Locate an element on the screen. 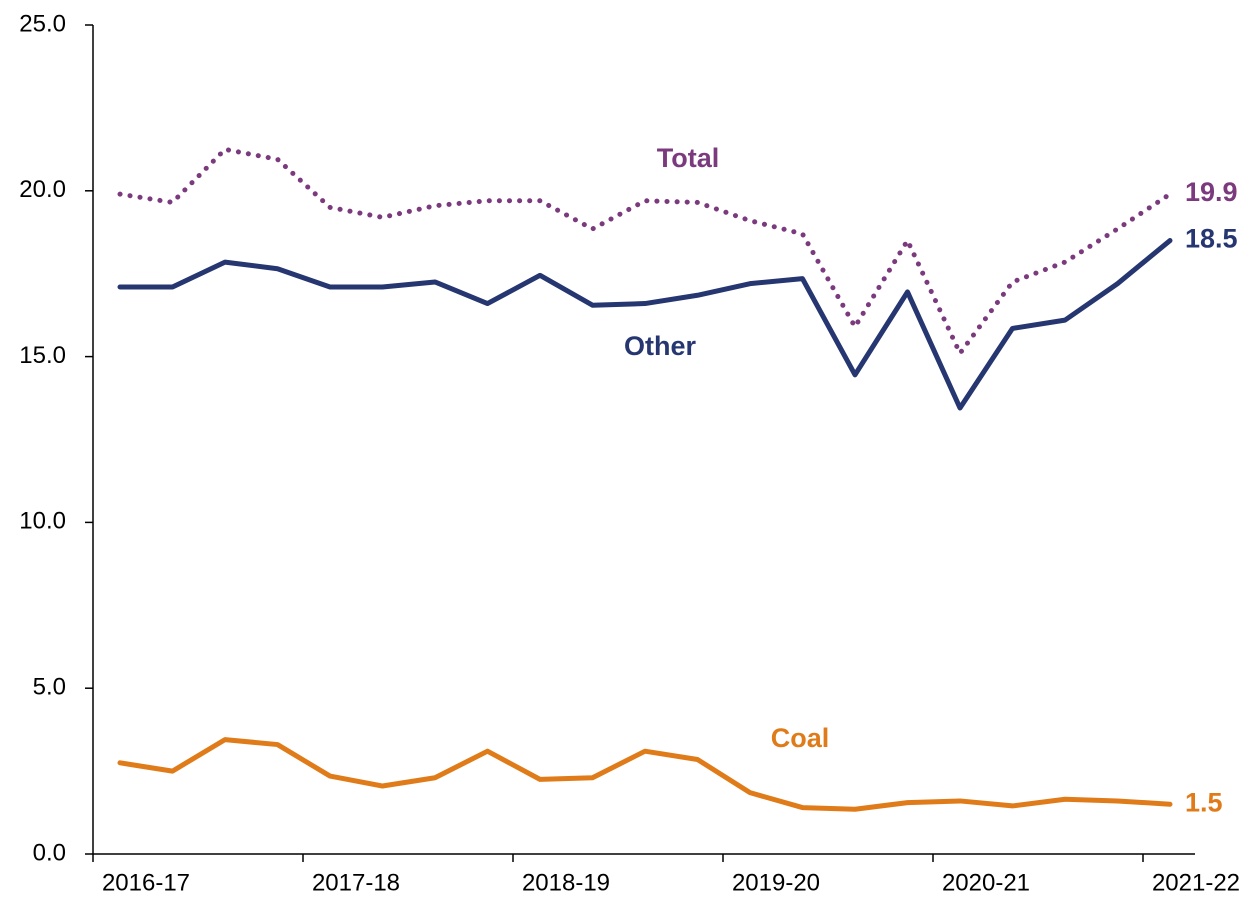 Image resolution: width=1260 pixels, height=901 pixels. x-tick-label: 2021-22 is located at coordinates (1196, 882).